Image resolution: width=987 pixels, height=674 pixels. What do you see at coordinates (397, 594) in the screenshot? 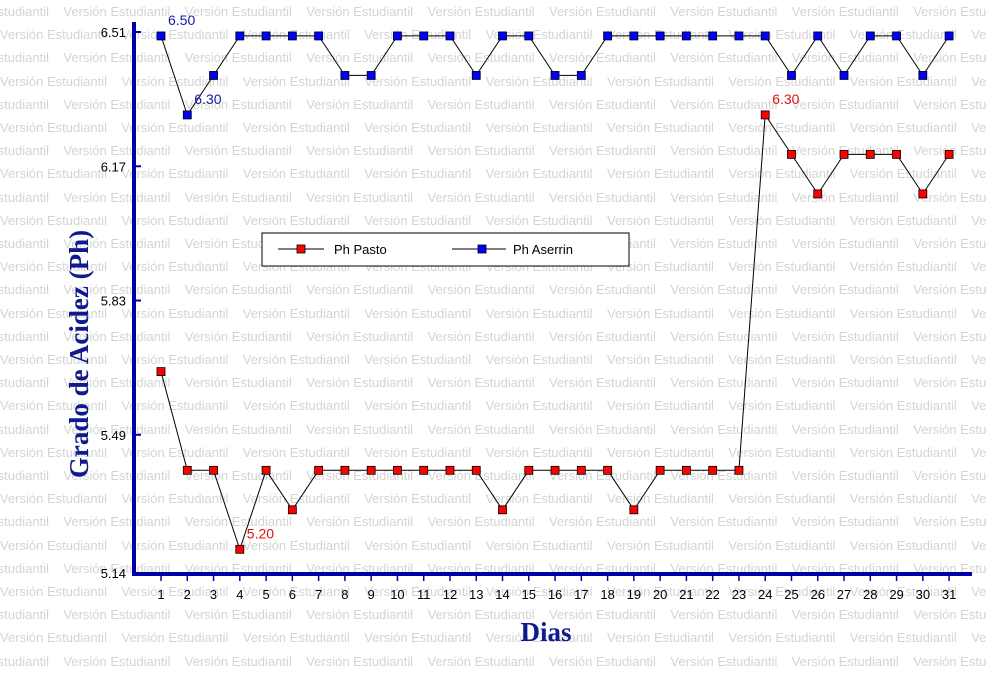
I see `x-tick-label: 10` at bounding box center [397, 594].